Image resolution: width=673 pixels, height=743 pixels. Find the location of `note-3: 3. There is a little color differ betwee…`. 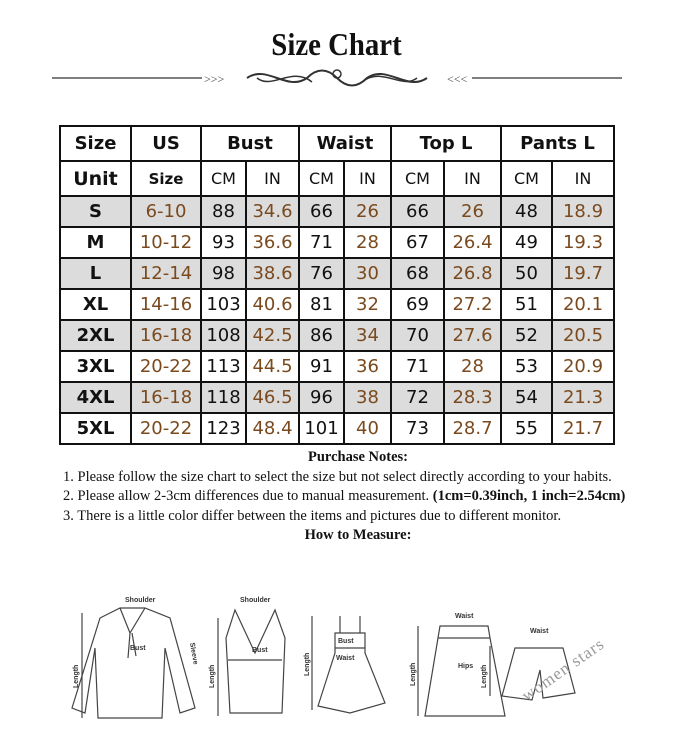

note-3: 3. There is a little color differ betwee… is located at coordinates (312, 515).